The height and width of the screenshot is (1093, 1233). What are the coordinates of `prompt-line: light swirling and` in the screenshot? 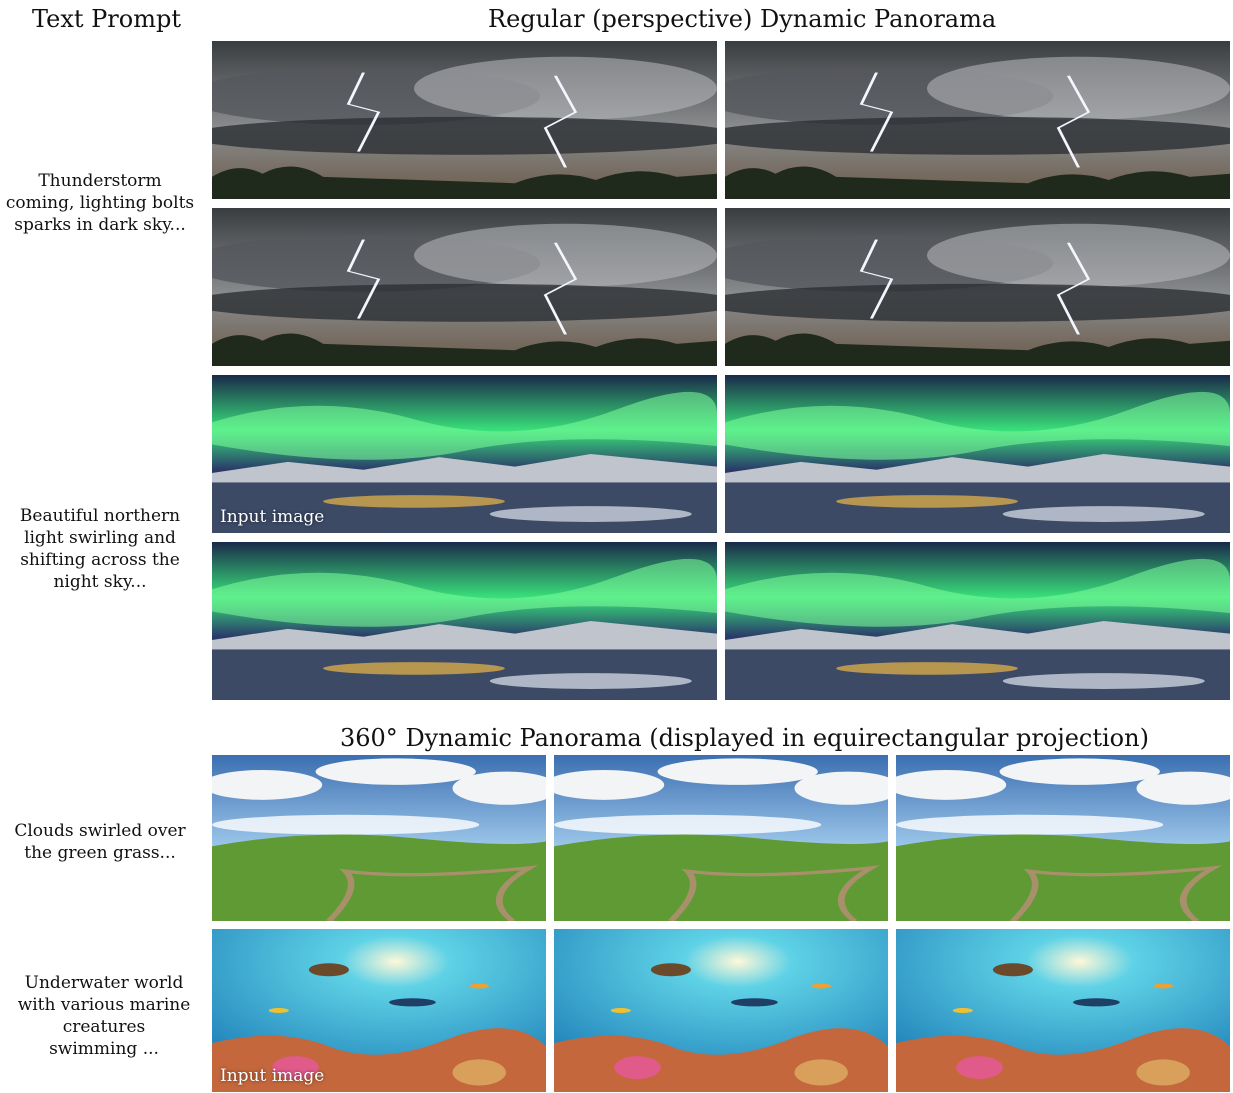 It's located at (100, 538).